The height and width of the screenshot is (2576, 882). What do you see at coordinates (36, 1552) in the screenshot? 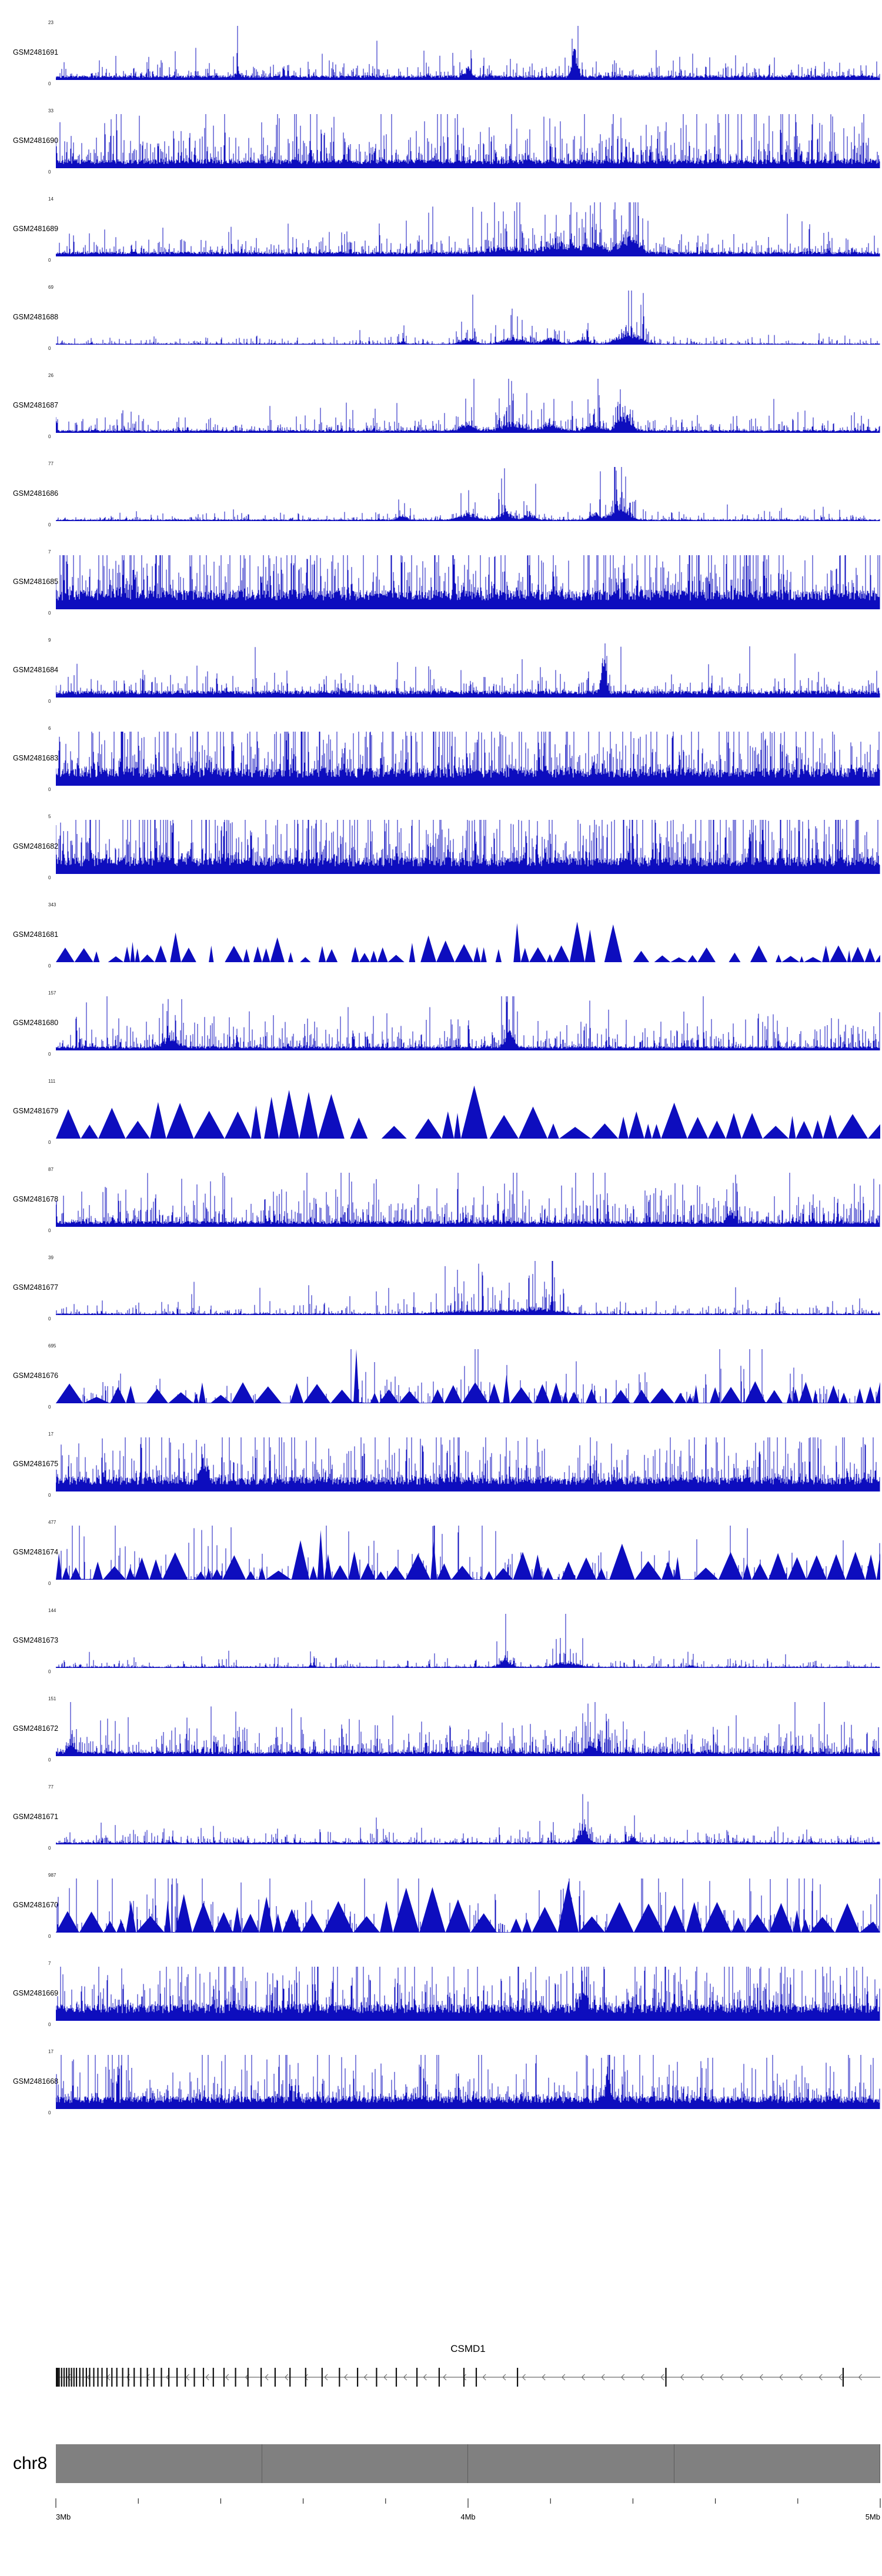
I see `track-sample-label: GSM2481674` at bounding box center [36, 1552].